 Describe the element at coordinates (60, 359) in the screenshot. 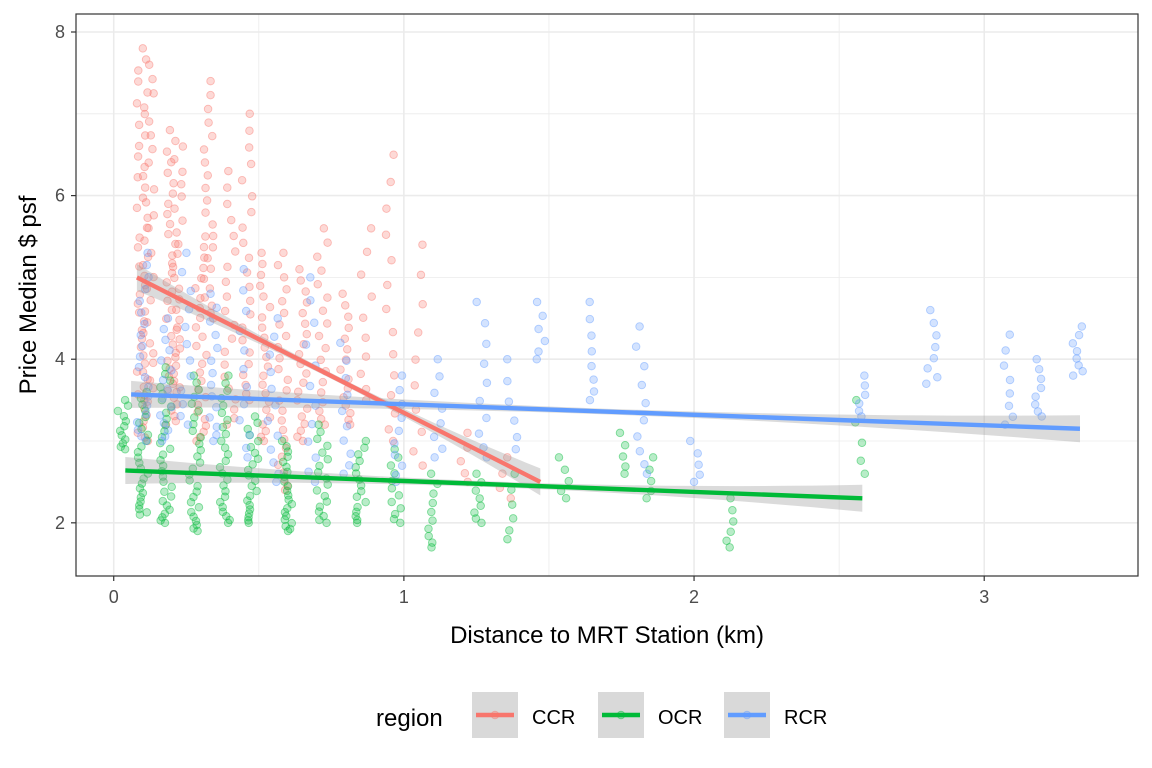

I see `y-tick-label: 4` at that location.